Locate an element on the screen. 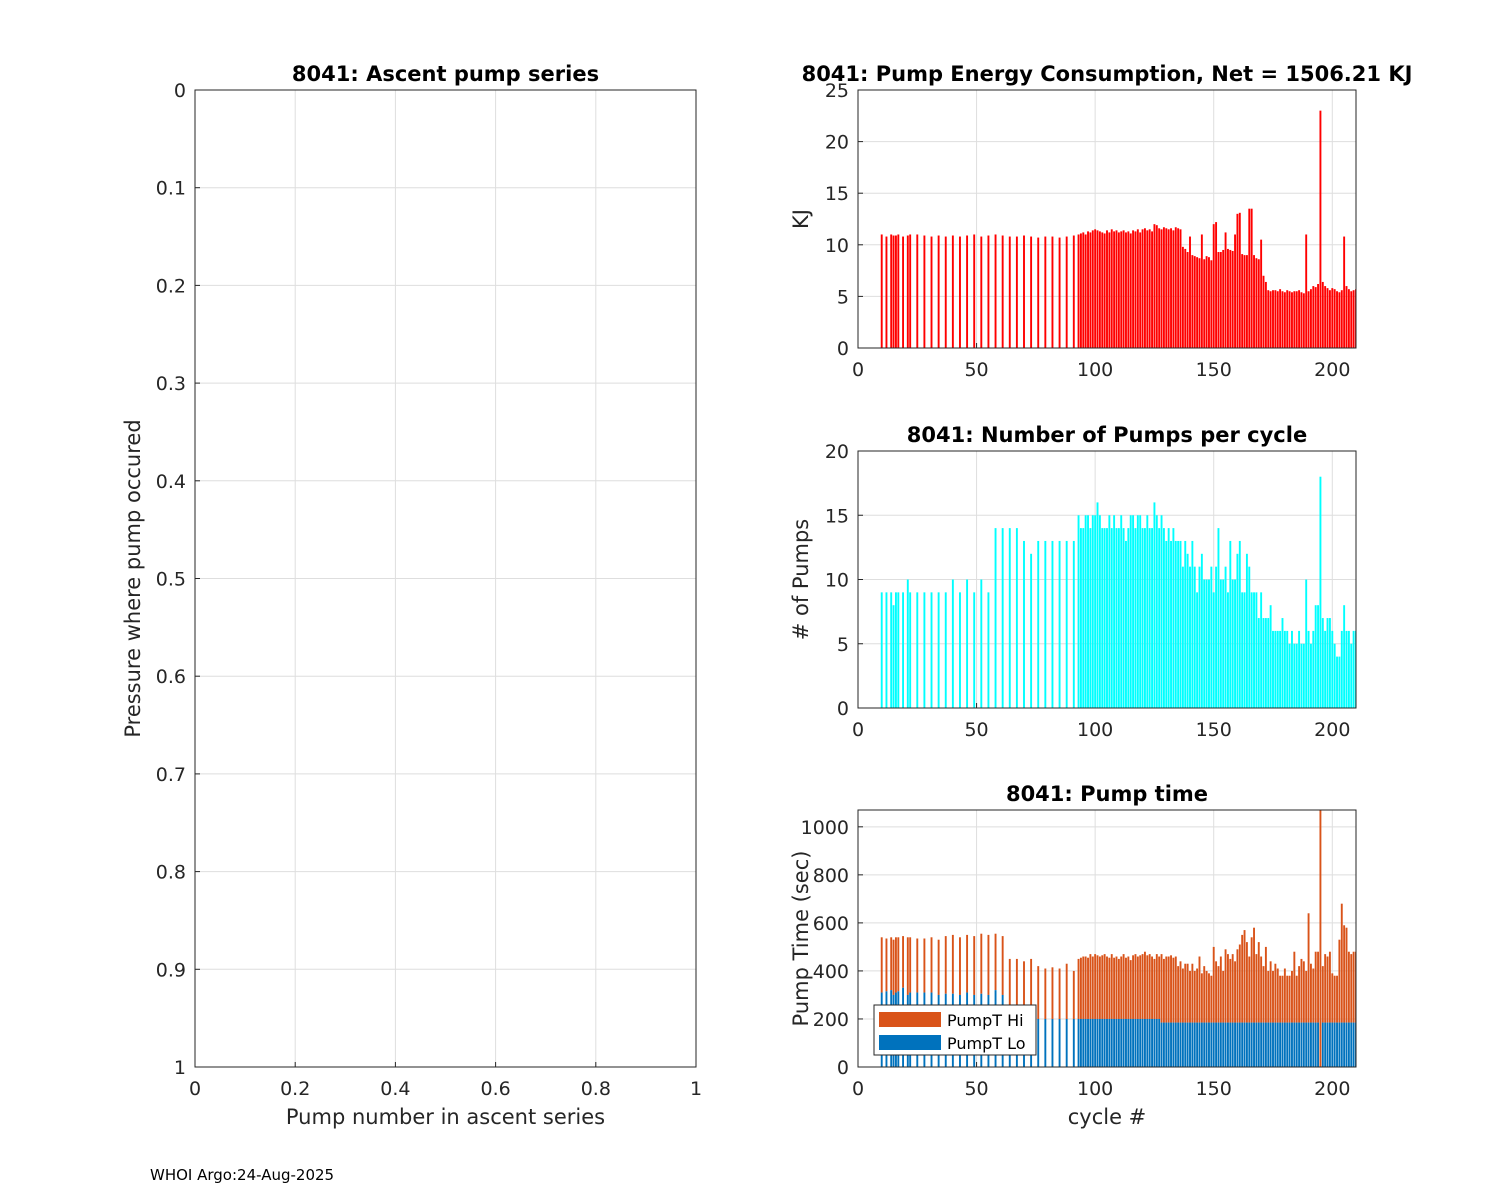 Image resolution: width=1500 pixels, height=1200 pixels. ascent-xlabel: Pump number in ascent series is located at coordinates (445, 1117).